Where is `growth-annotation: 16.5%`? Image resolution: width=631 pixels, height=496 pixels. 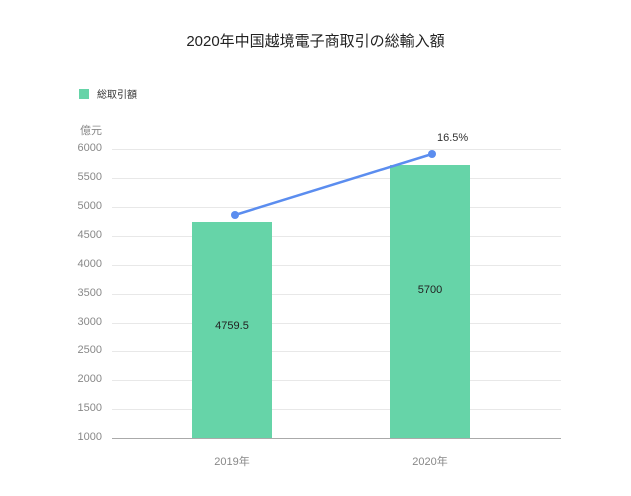 growth-annotation: 16.5% is located at coordinates (453, 138).